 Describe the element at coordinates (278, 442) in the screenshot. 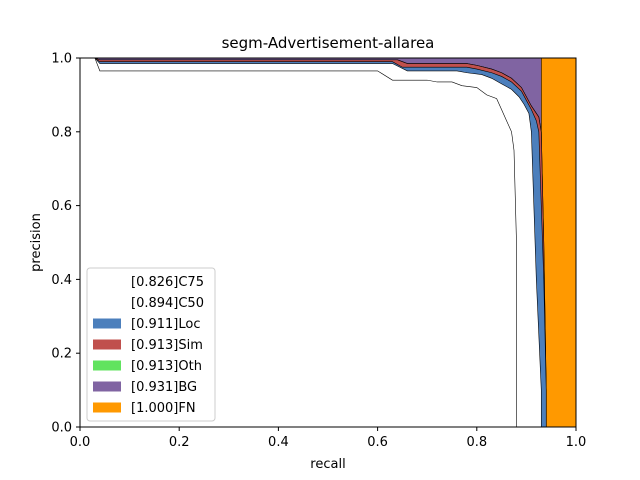

I see `x-tick-label: 0.4` at that location.